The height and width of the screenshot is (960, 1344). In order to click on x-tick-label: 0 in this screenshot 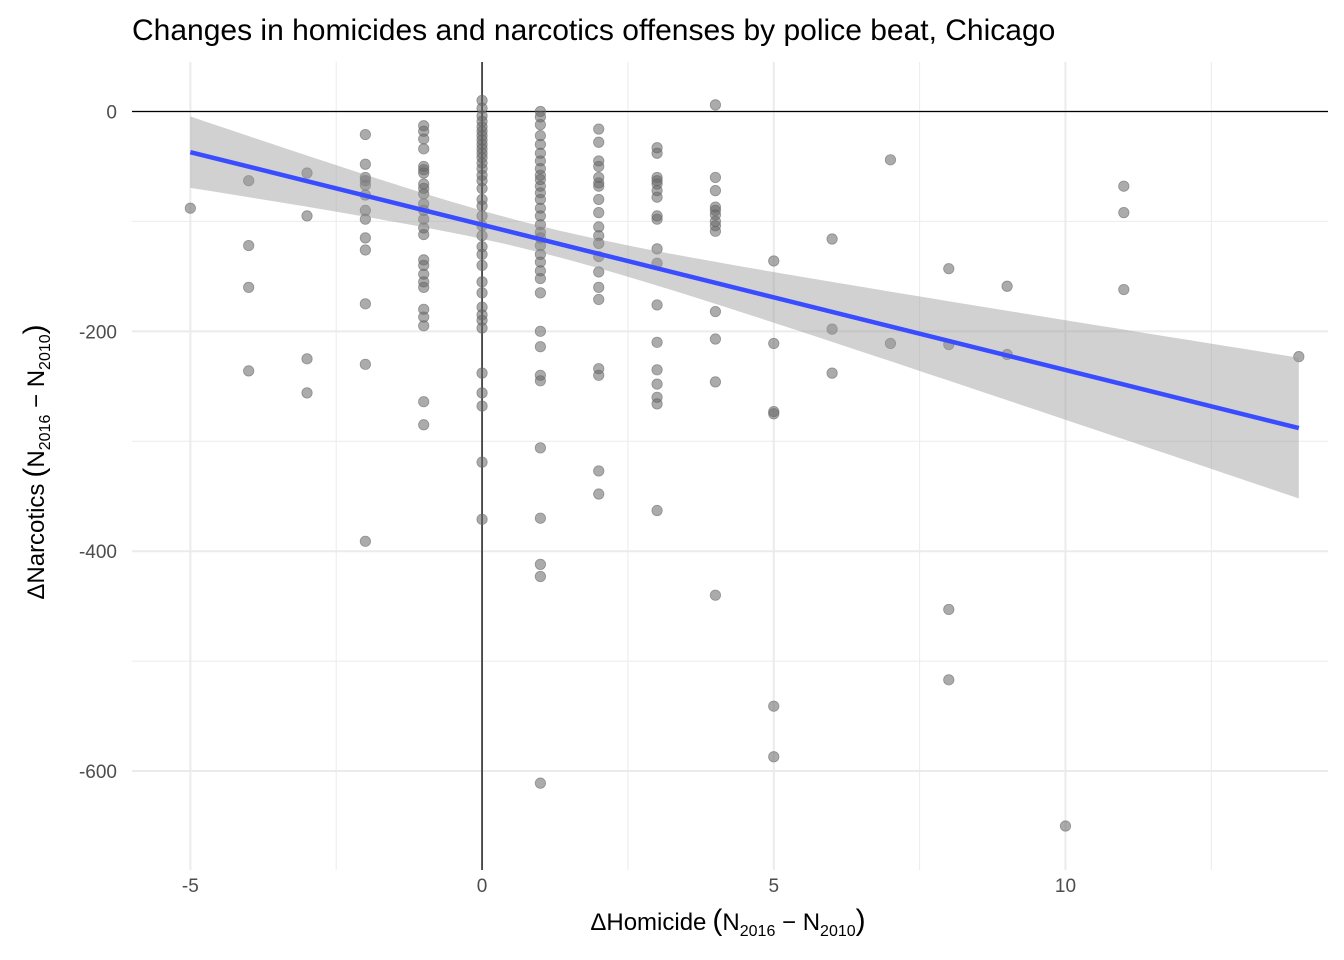, I will do `click(482, 886)`.